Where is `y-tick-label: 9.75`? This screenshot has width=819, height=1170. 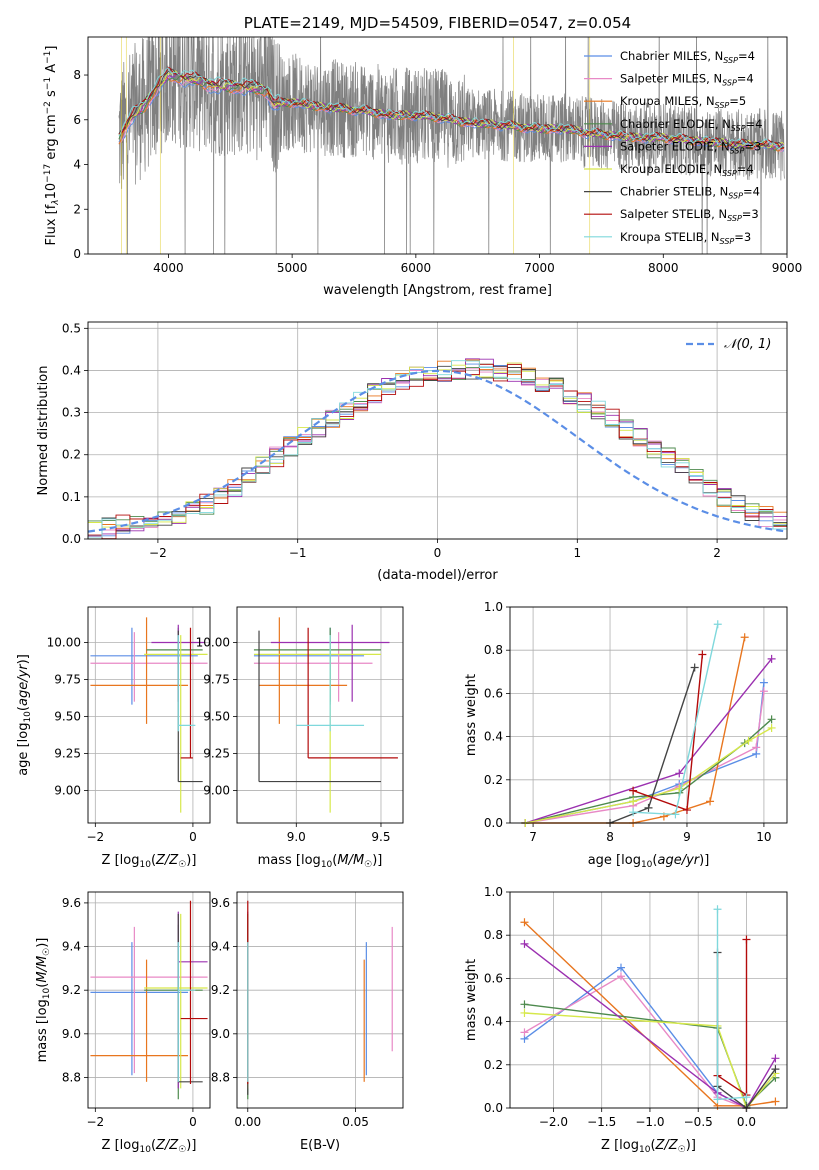 y-tick-label: 9.75 is located at coordinates (216, 679).